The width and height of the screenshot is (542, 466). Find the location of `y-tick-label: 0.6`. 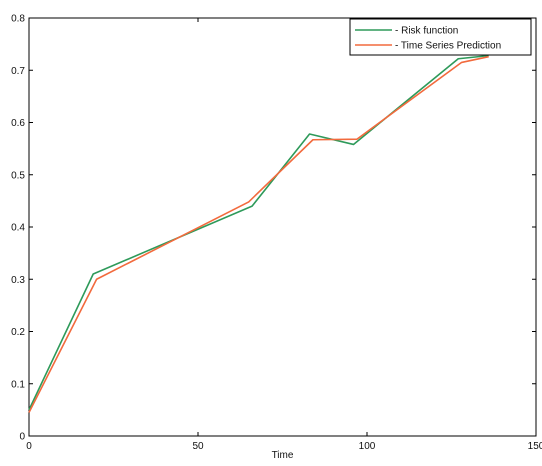

y-tick-label: 0.6 is located at coordinates (18, 123).